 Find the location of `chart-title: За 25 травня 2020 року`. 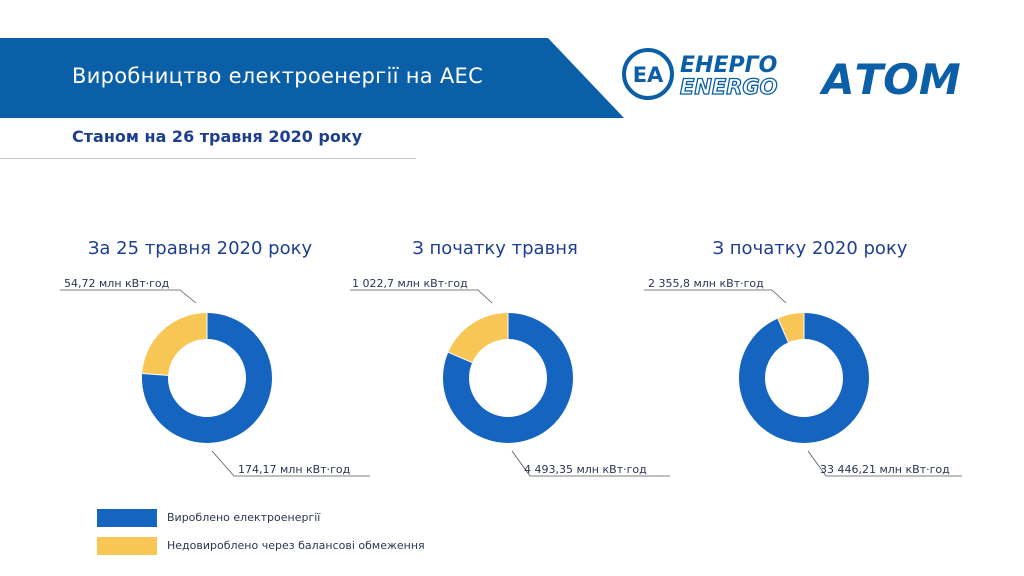

chart-title: За 25 травня 2020 року is located at coordinates (200, 248).